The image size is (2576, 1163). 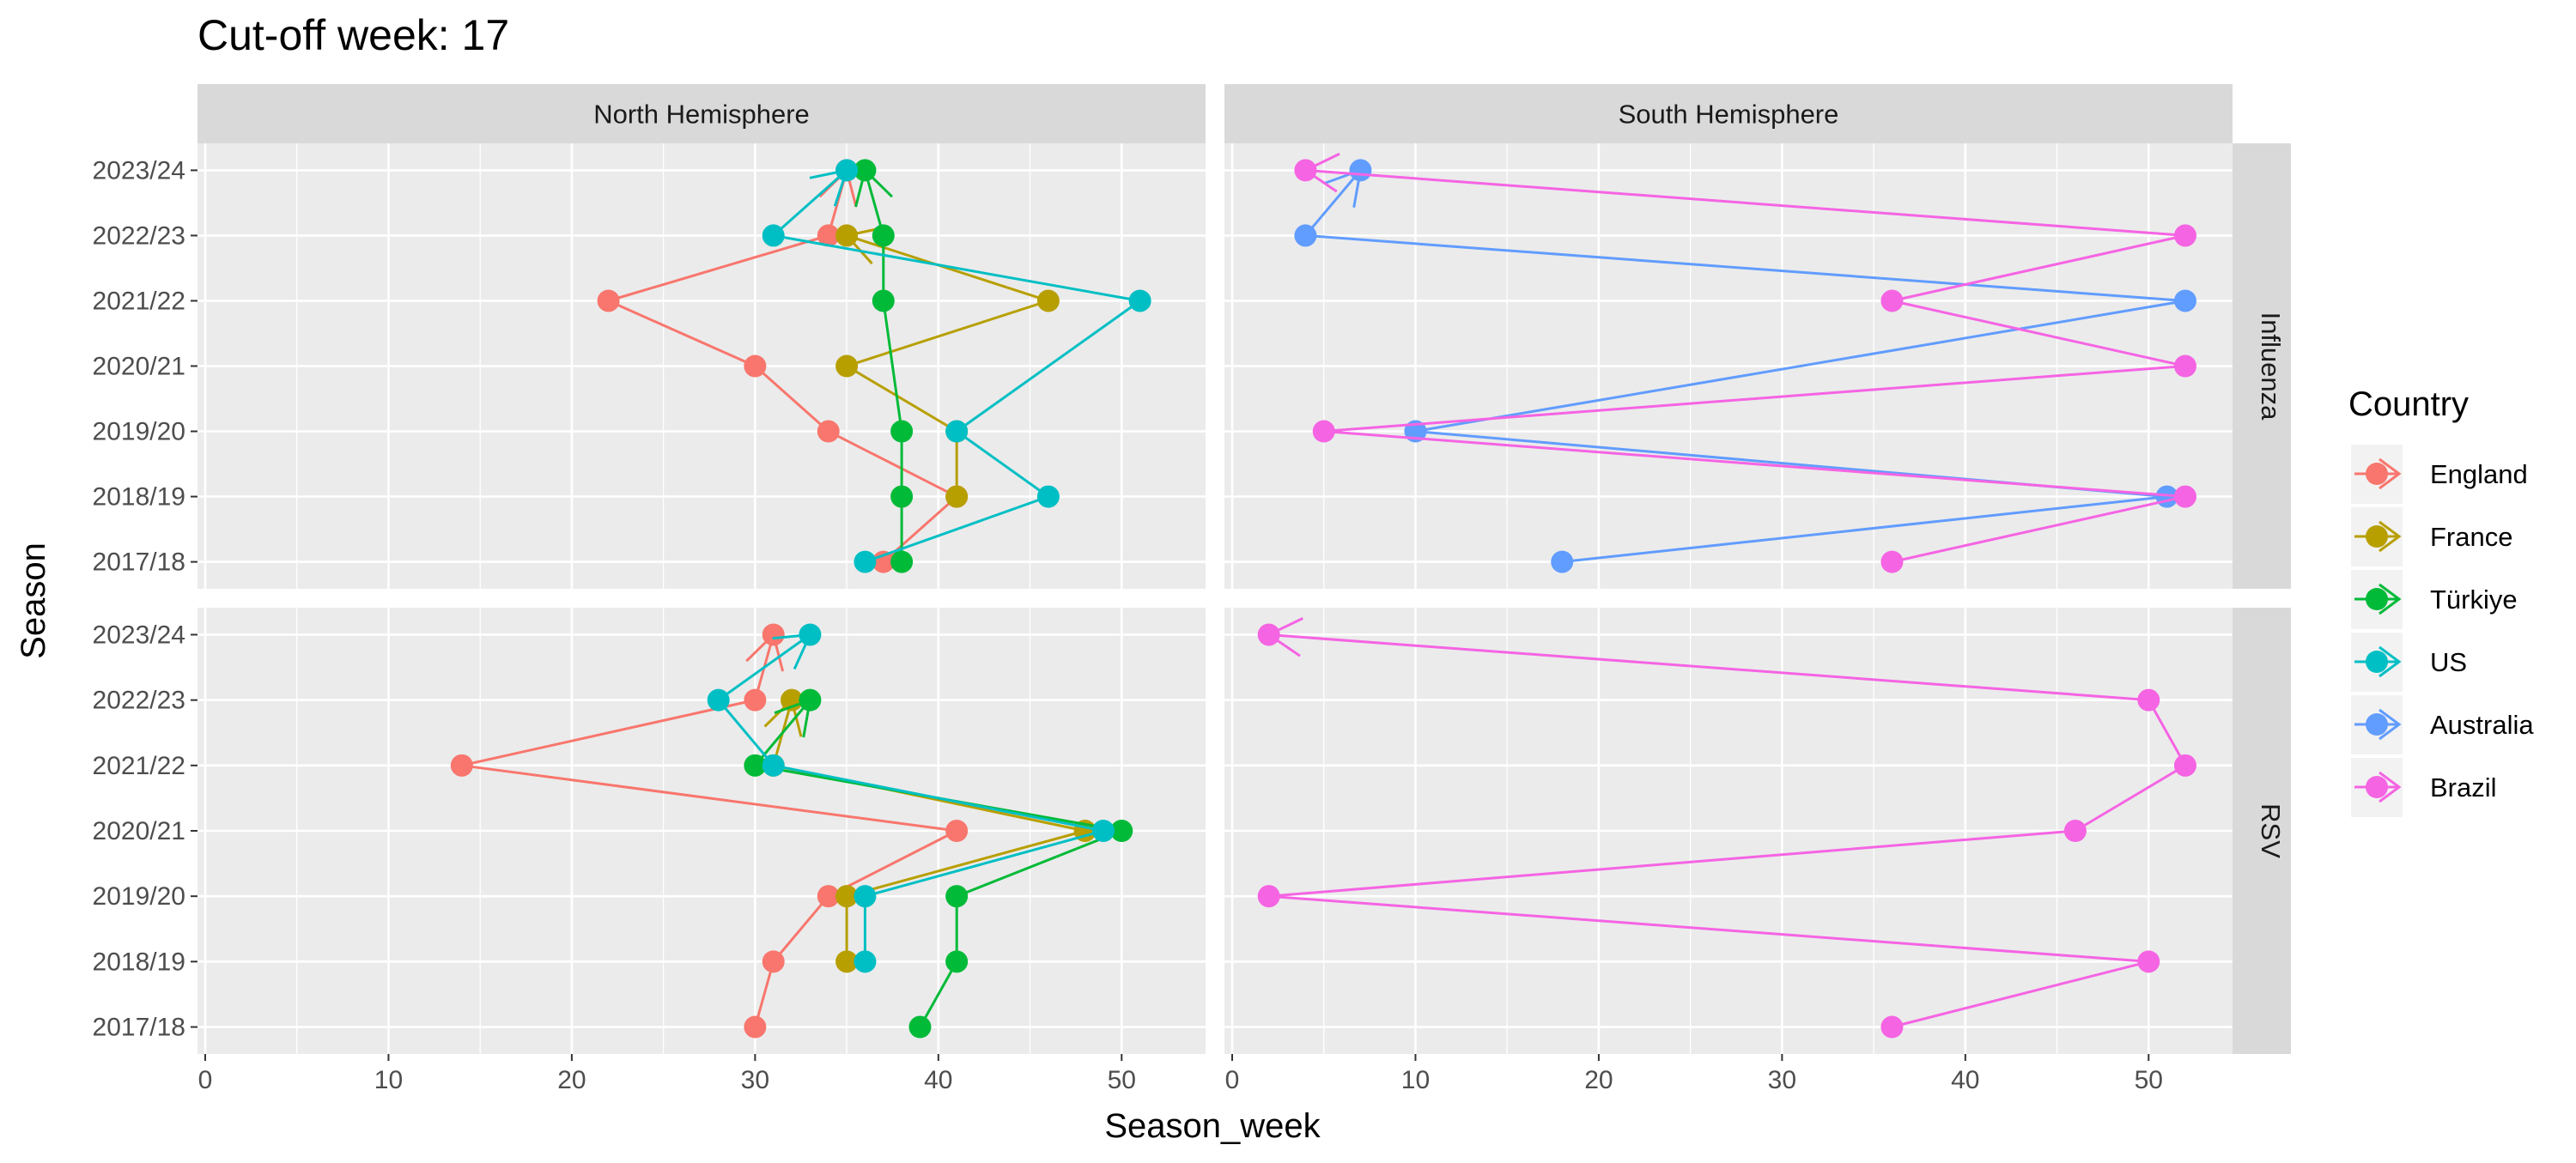 I want to click on row-strip-influenza: Influenza, so click(x=2262, y=366).